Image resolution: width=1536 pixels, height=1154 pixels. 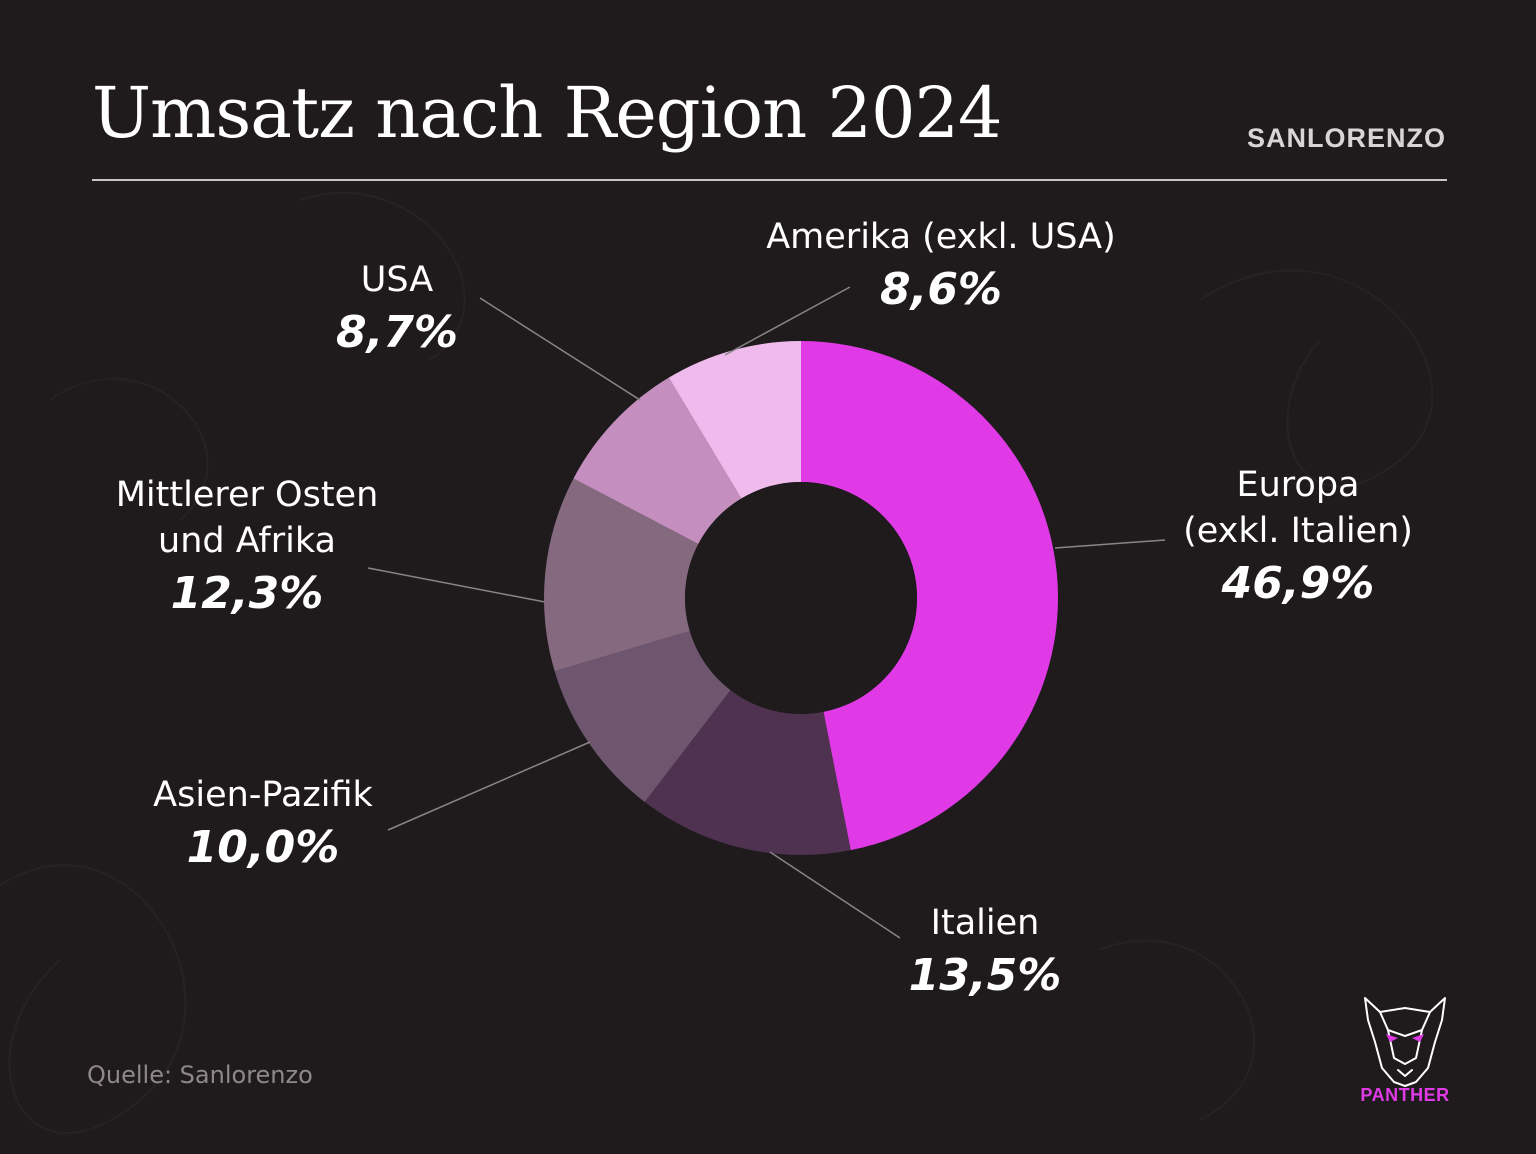 I want to click on slice-value: 8,6%, so click(x=941, y=289).